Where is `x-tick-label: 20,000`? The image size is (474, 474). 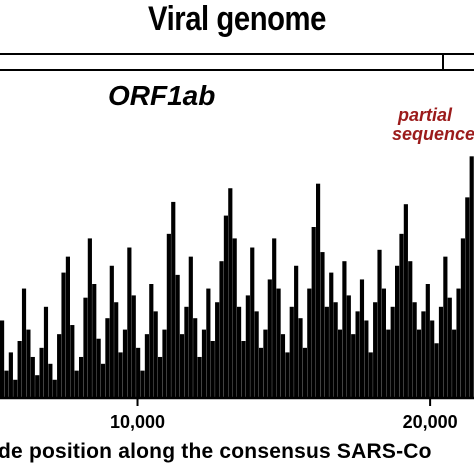 x-tick-label: 20,000 is located at coordinates (430, 422).